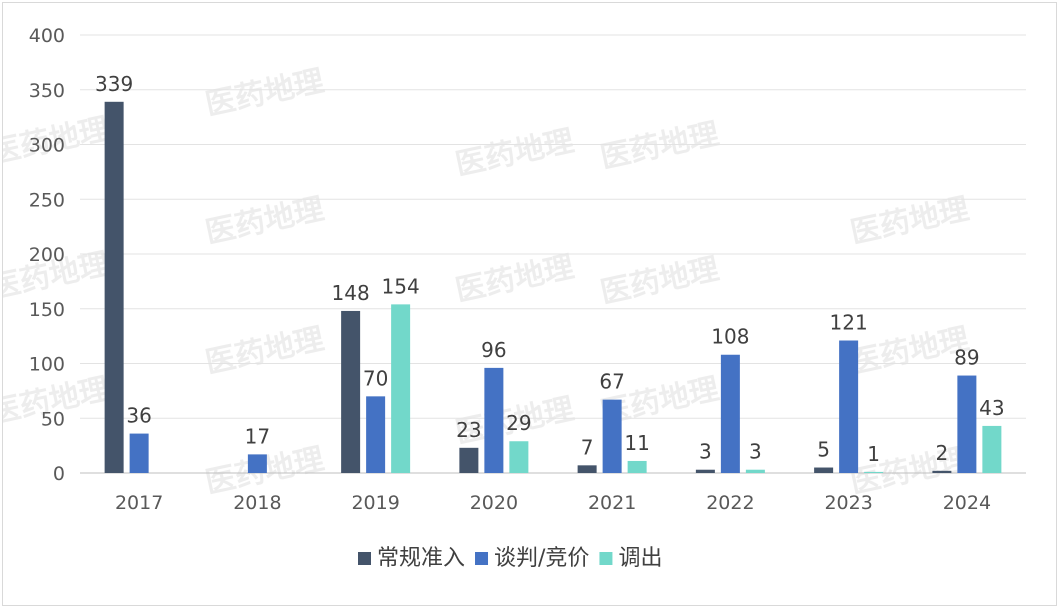  What do you see at coordinates (139, 503) in the screenshot?
I see `x-tick-label: 2017` at bounding box center [139, 503].